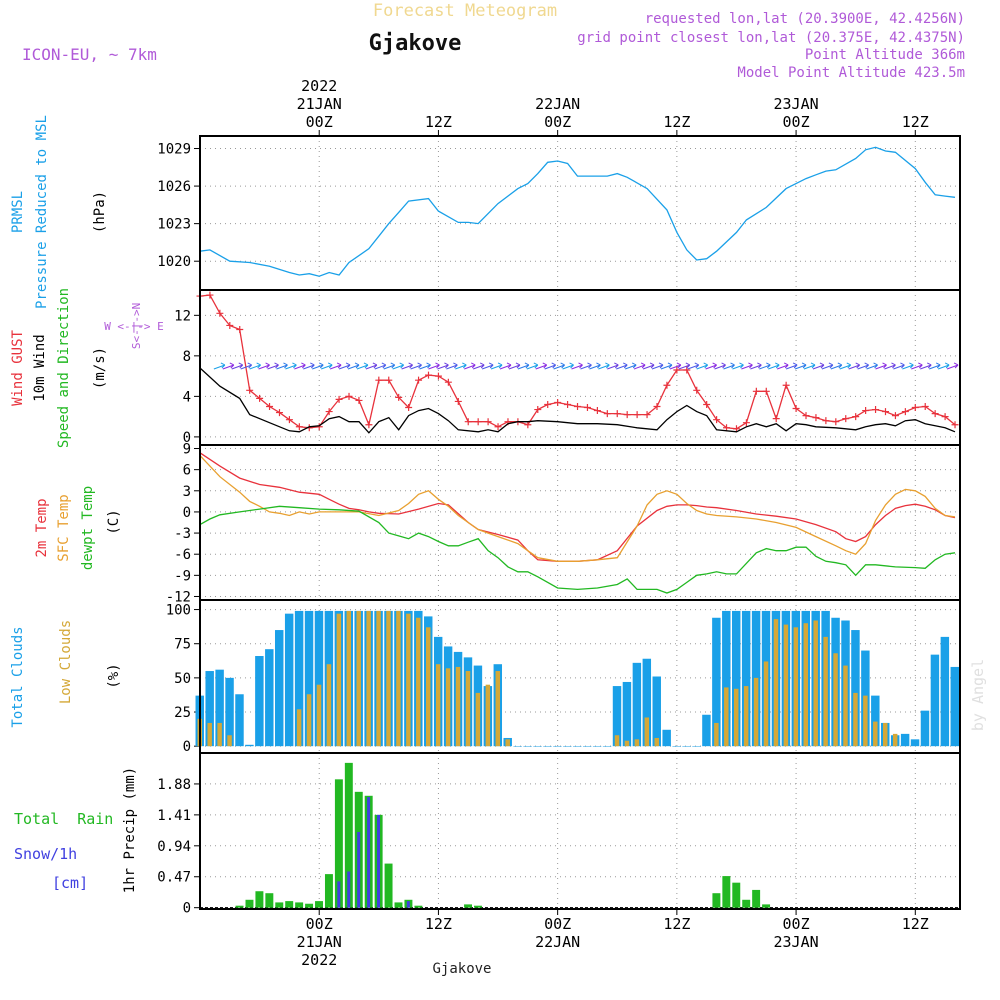 This screenshot has height=1000, width=1000. Describe the element at coordinates (42, 527) in the screenshot. I see `temp-label-2m: 2m Temp` at that location.